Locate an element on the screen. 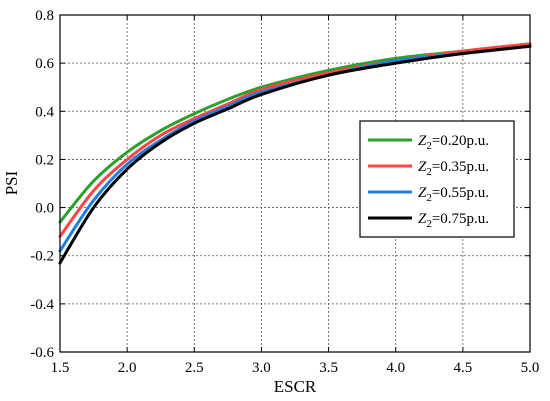 This screenshot has height=401, width=550. x-tick-label: 1.5 is located at coordinates (60, 368).